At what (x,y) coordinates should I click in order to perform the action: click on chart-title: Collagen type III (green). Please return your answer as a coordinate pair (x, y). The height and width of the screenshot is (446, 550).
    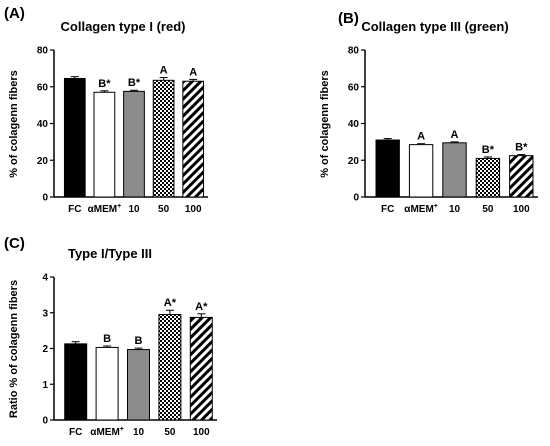
    Looking at the image, I should click on (434, 26).